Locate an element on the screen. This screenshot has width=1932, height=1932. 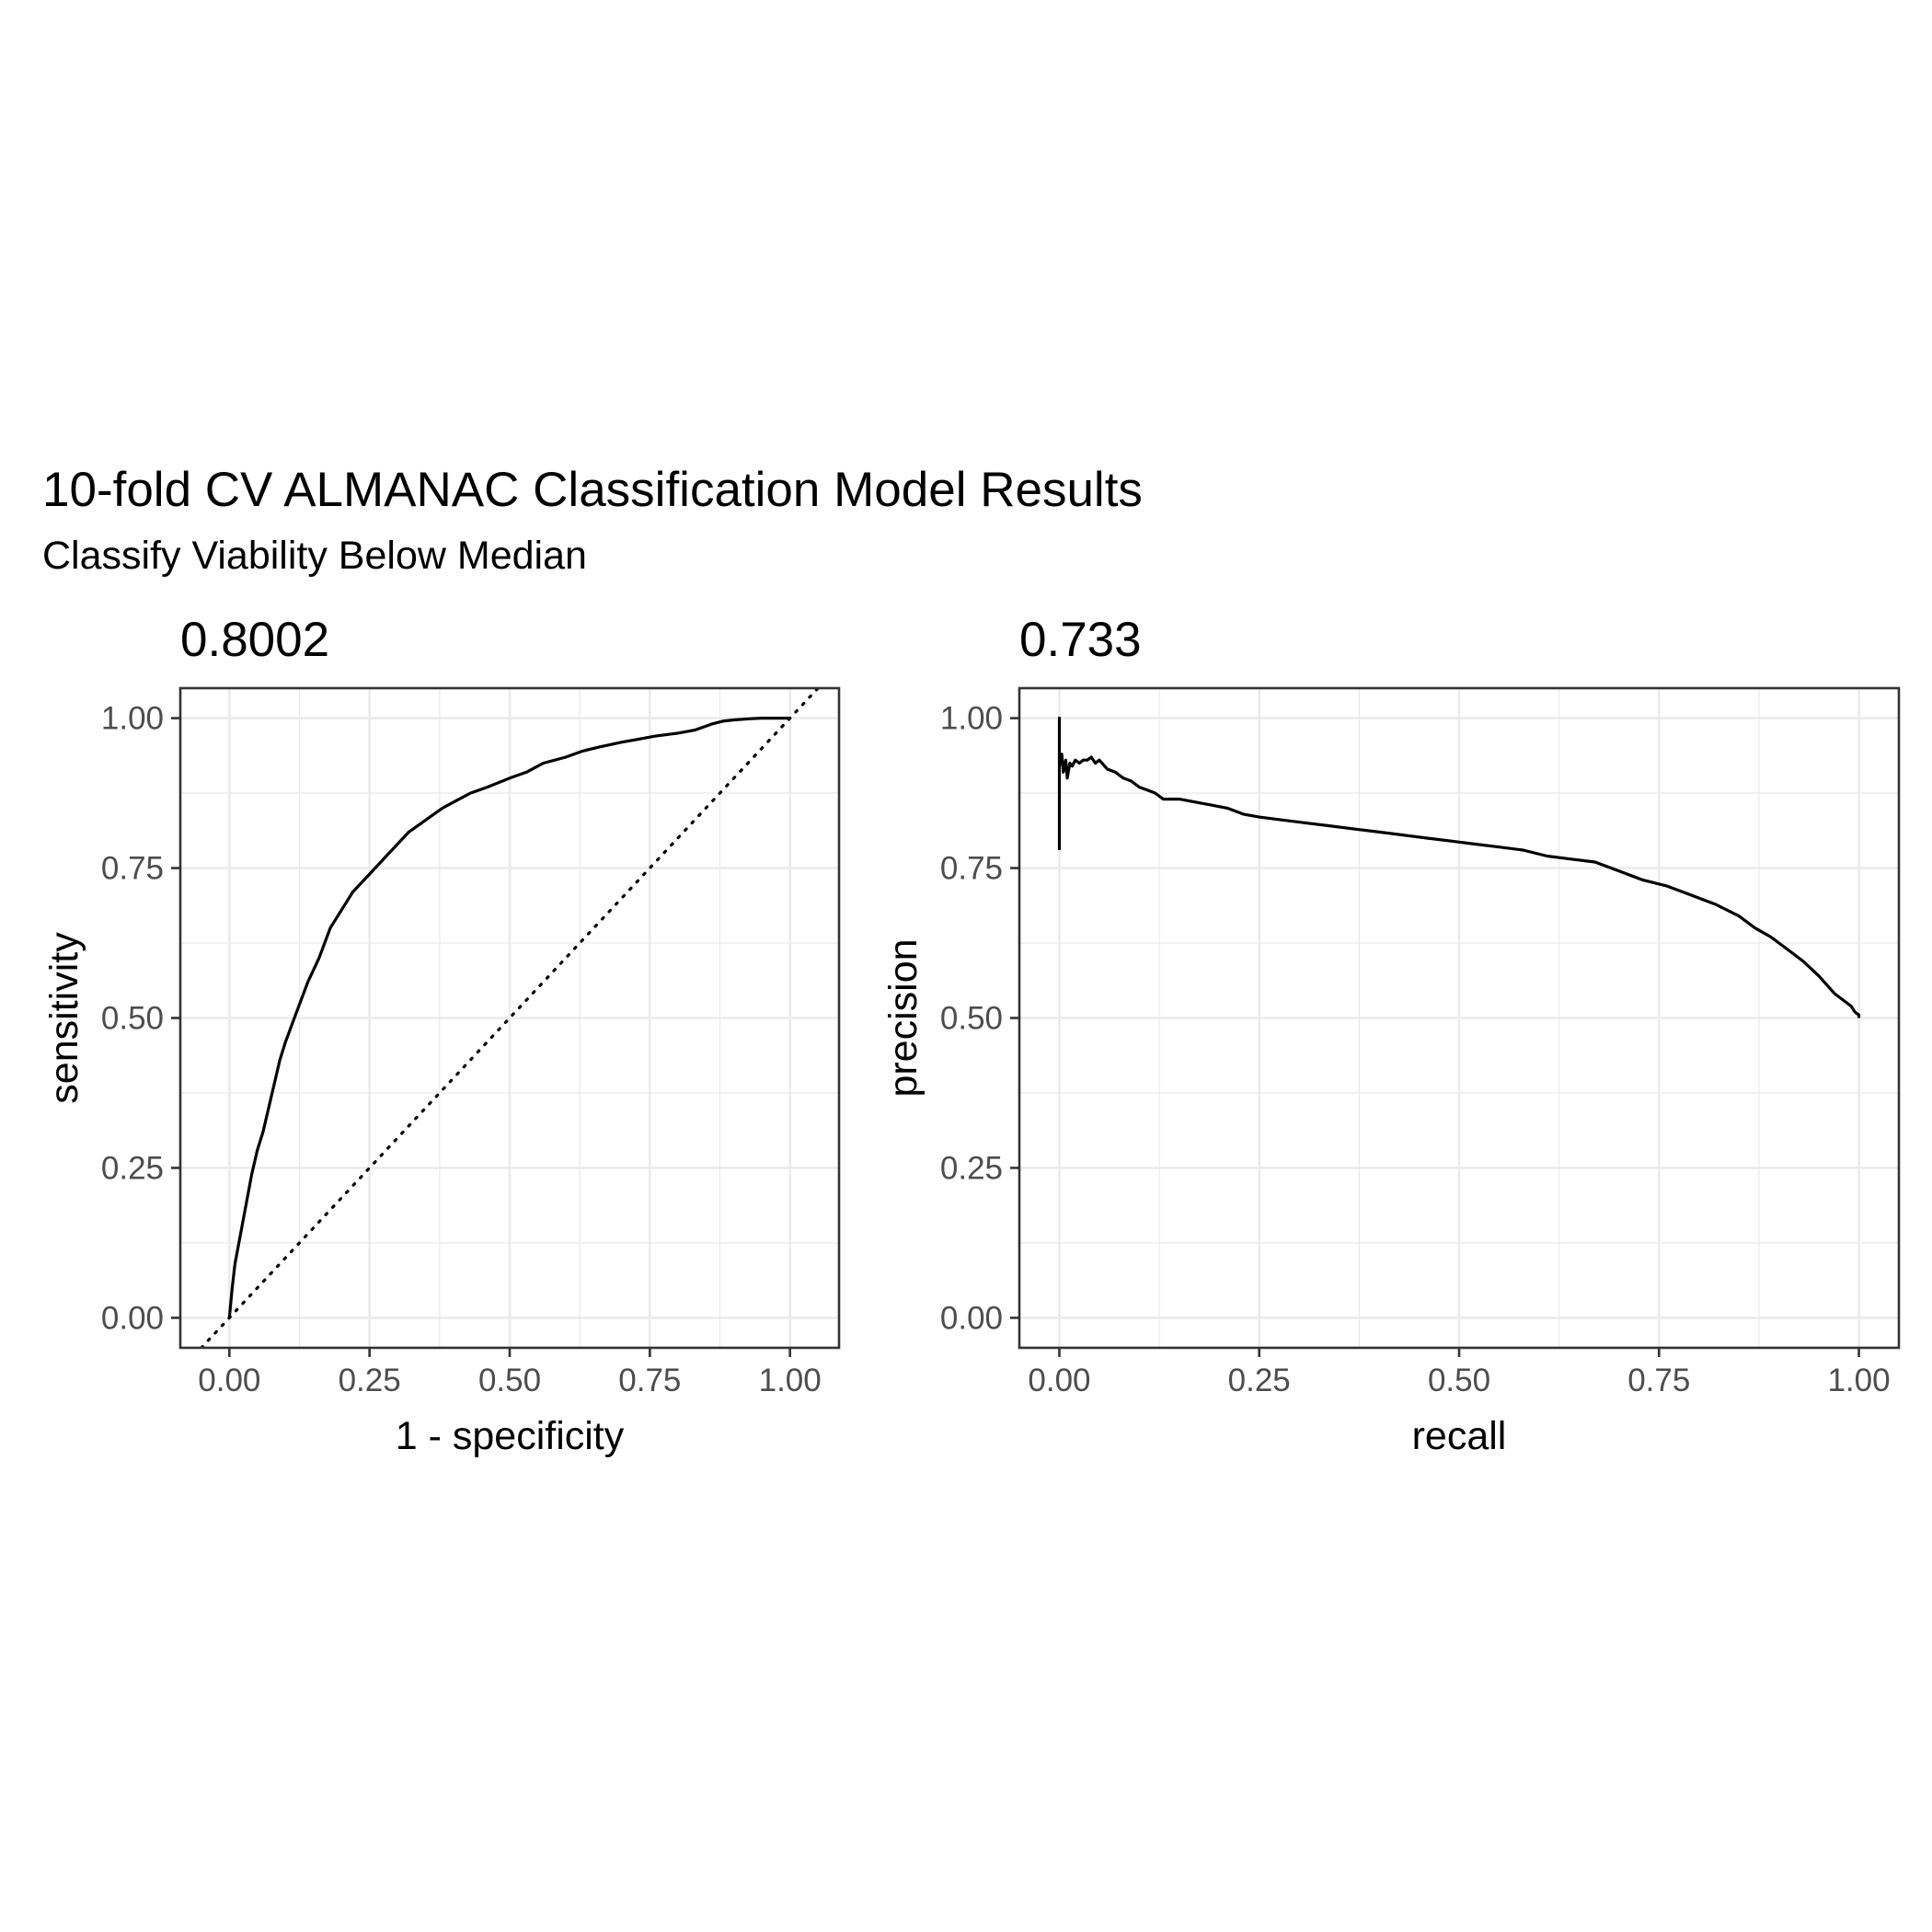
figure-subtitle: Classify Viability Below Median is located at coordinates (314, 556).